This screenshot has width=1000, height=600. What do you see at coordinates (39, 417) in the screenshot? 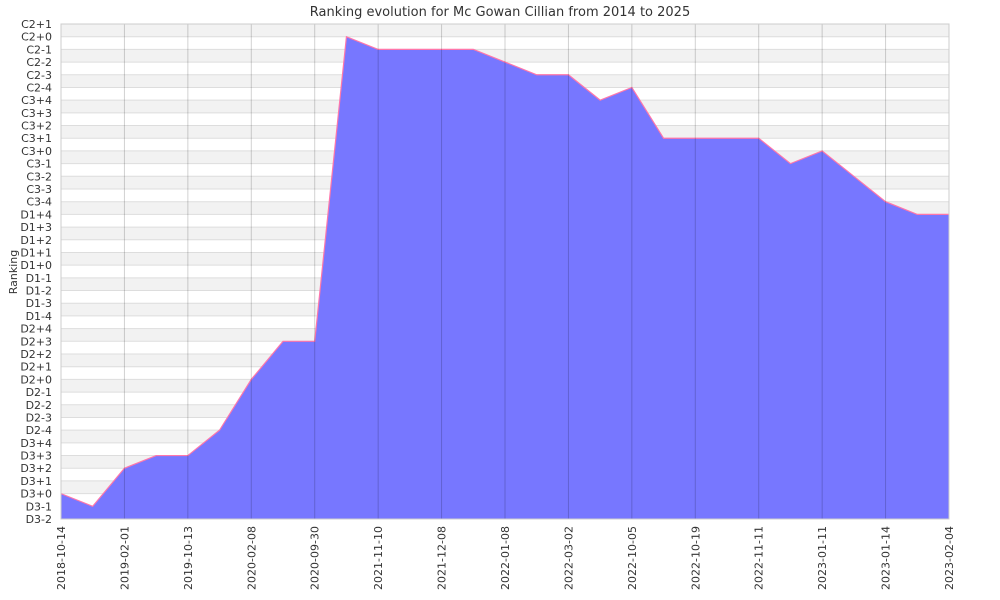
I see `y-tick-label: D2-3` at bounding box center [39, 417].